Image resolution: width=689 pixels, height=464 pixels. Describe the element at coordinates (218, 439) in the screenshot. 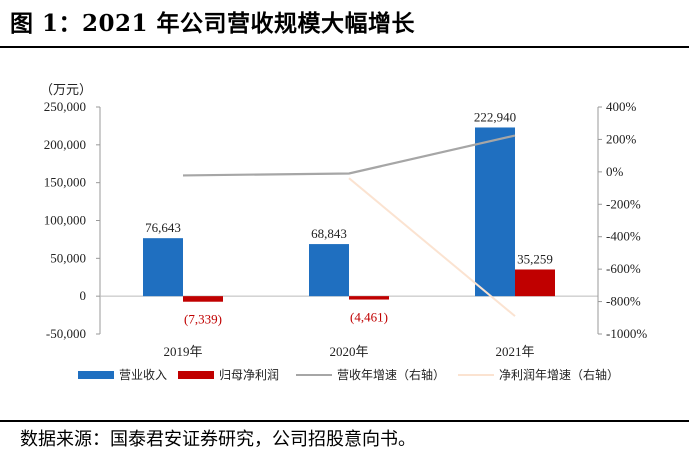

I see `data-source: 数据来源：国泰君安证券研究，公司招股意向书。` at that location.